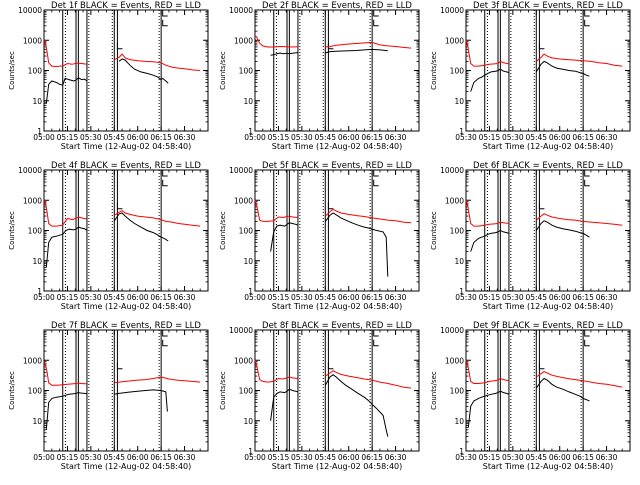 The height and width of the screenshot is (485, 640). I want to click on panel-title: Det 5f BLACK = Events, RED = LLD, so click(337, 166).